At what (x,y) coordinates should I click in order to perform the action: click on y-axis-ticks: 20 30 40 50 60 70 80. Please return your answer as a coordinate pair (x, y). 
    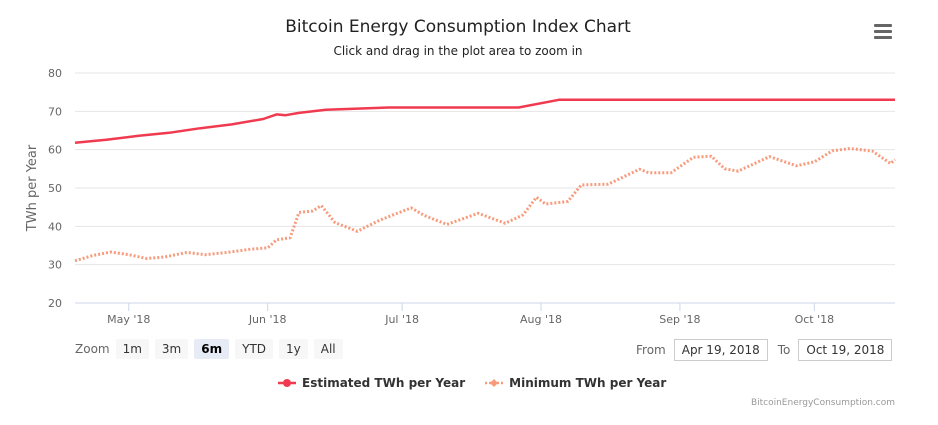
    Looking at the image, I should click on (55, 188).